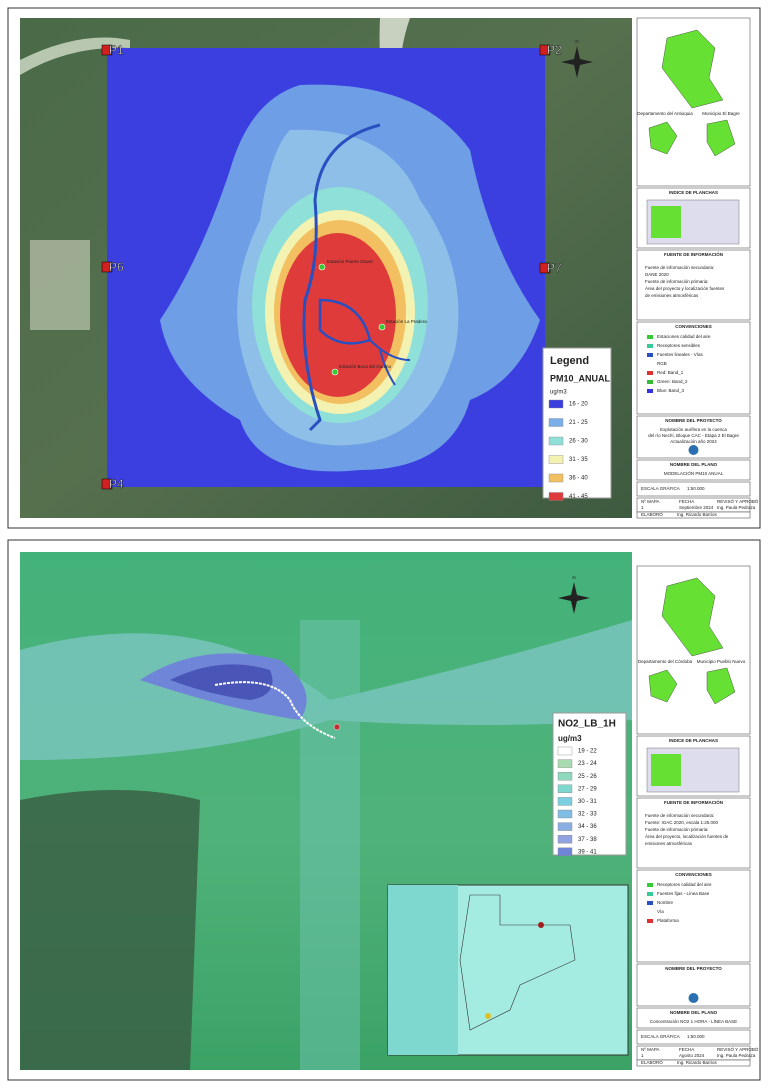 This screenshot has width=768, height=1088. Describe the element at coordinates (587, 752) in the screenshot. I see `legend-label: 19 - 22` at that location.